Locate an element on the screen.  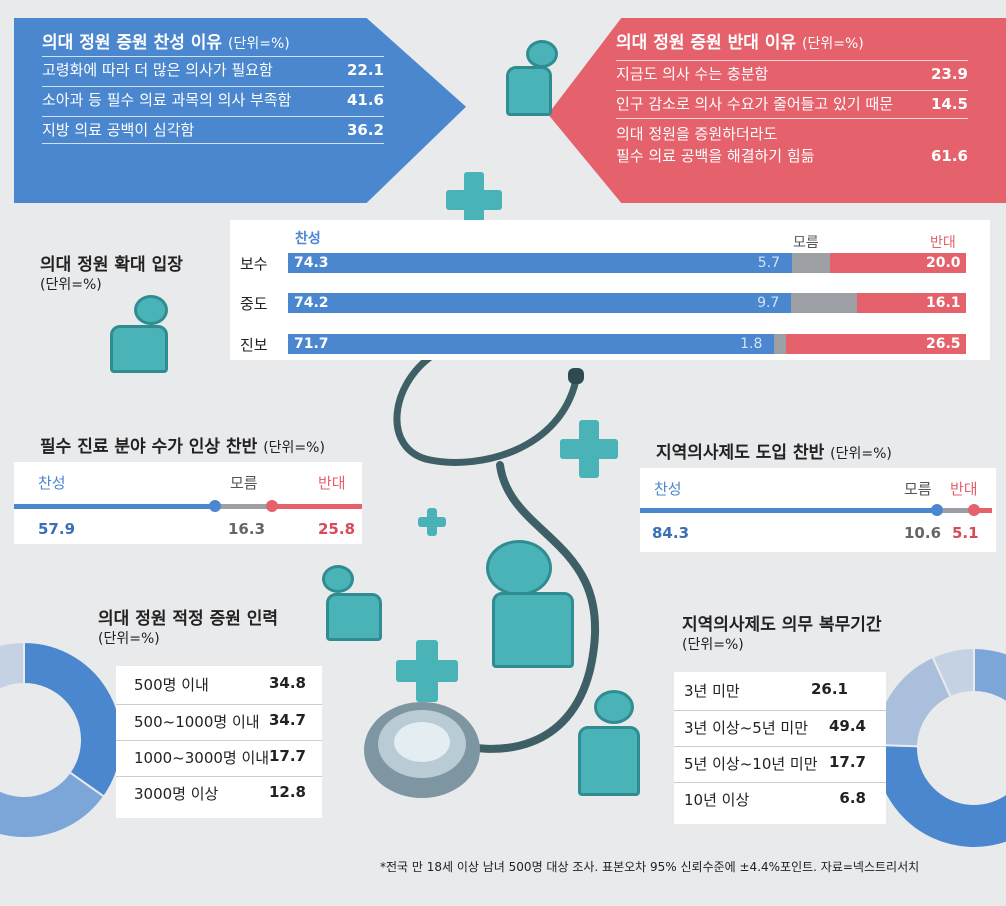
oppose-reason-value: 14.5 is located at coordinates (949, 104).